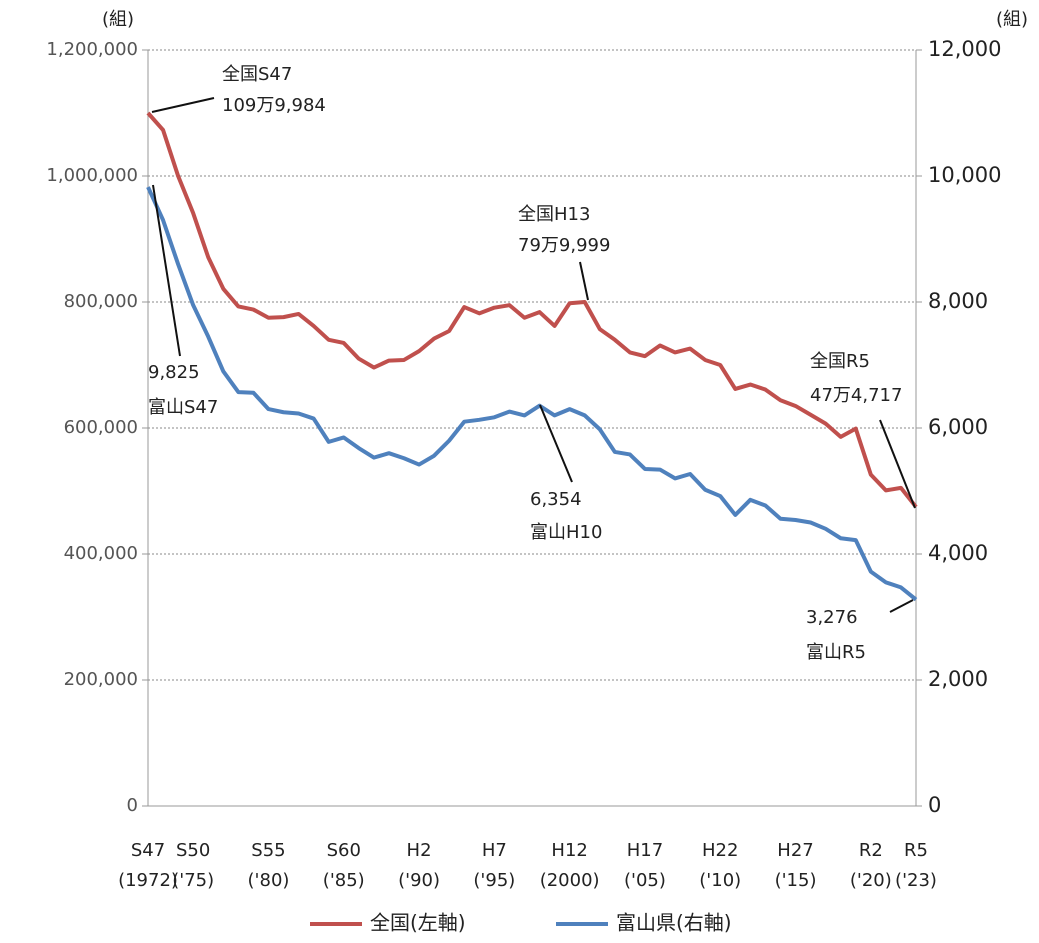 This screenshot has width=1039, height=943. Describe the element at coordinates (101, 427) in the screenshot. I see `y-tick-label: 600,000` at that location.